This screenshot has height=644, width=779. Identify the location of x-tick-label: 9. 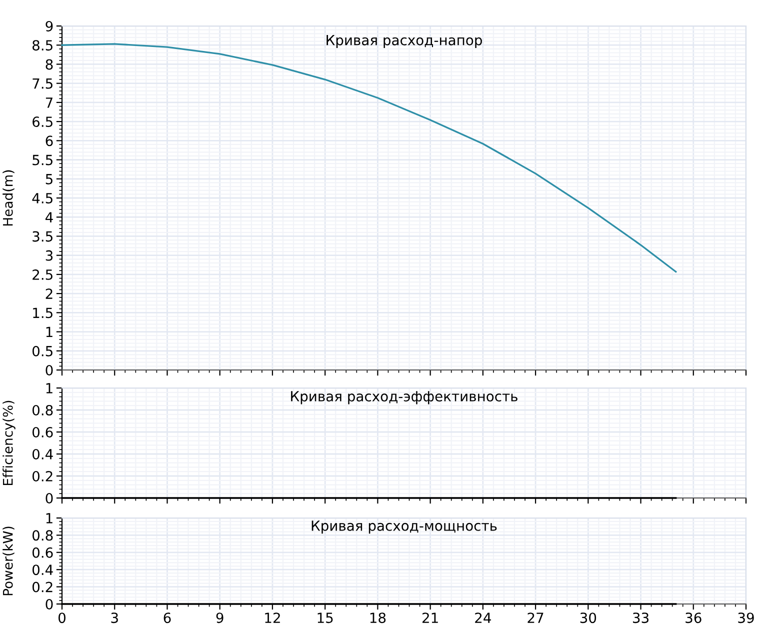
(220, 618).